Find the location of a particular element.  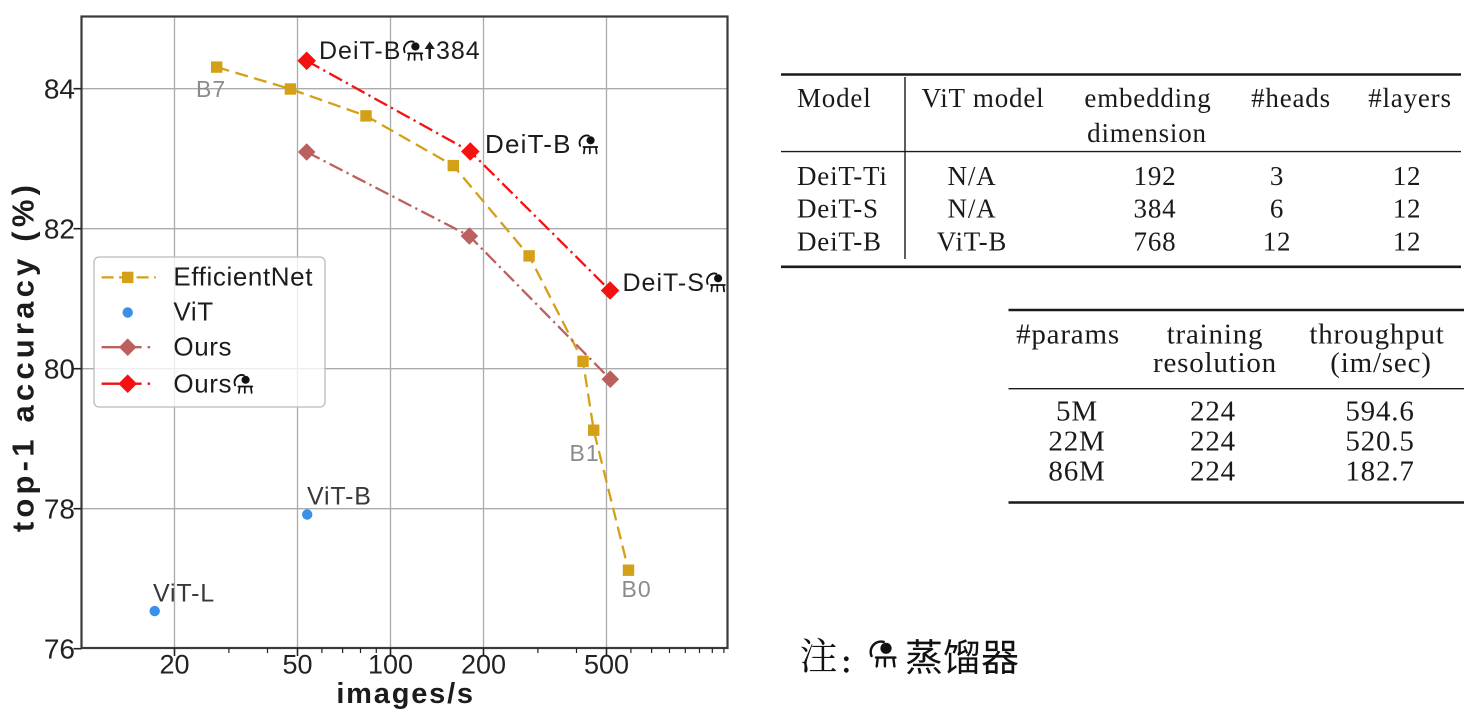

svg-text: #params is located at coordinates (1068, 335).